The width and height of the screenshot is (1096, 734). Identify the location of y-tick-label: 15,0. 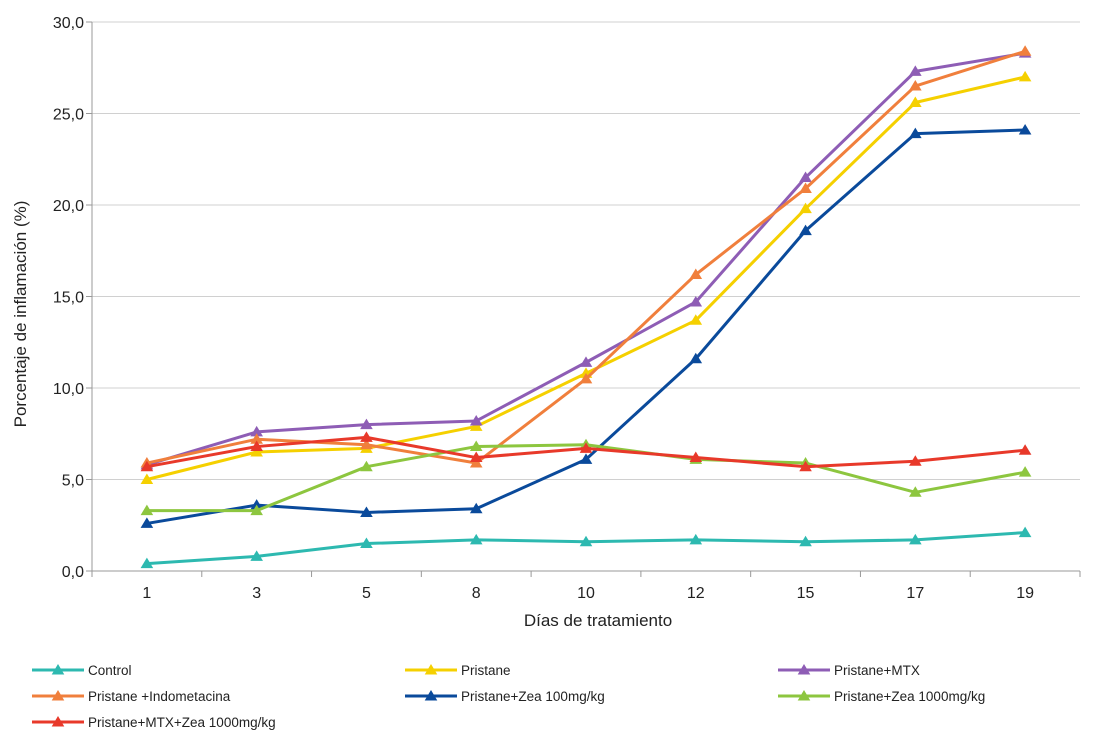
(68, 298).